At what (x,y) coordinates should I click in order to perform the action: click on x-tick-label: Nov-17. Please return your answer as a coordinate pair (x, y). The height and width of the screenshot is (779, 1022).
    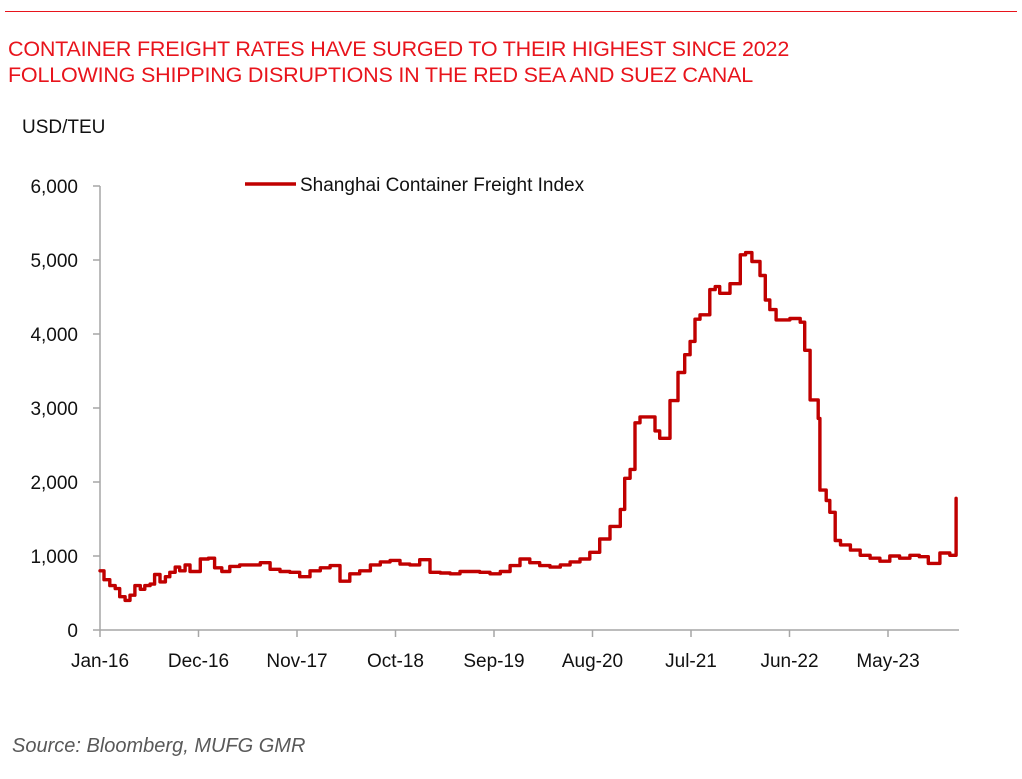
    Looking at the image, I should click on (296, 661).